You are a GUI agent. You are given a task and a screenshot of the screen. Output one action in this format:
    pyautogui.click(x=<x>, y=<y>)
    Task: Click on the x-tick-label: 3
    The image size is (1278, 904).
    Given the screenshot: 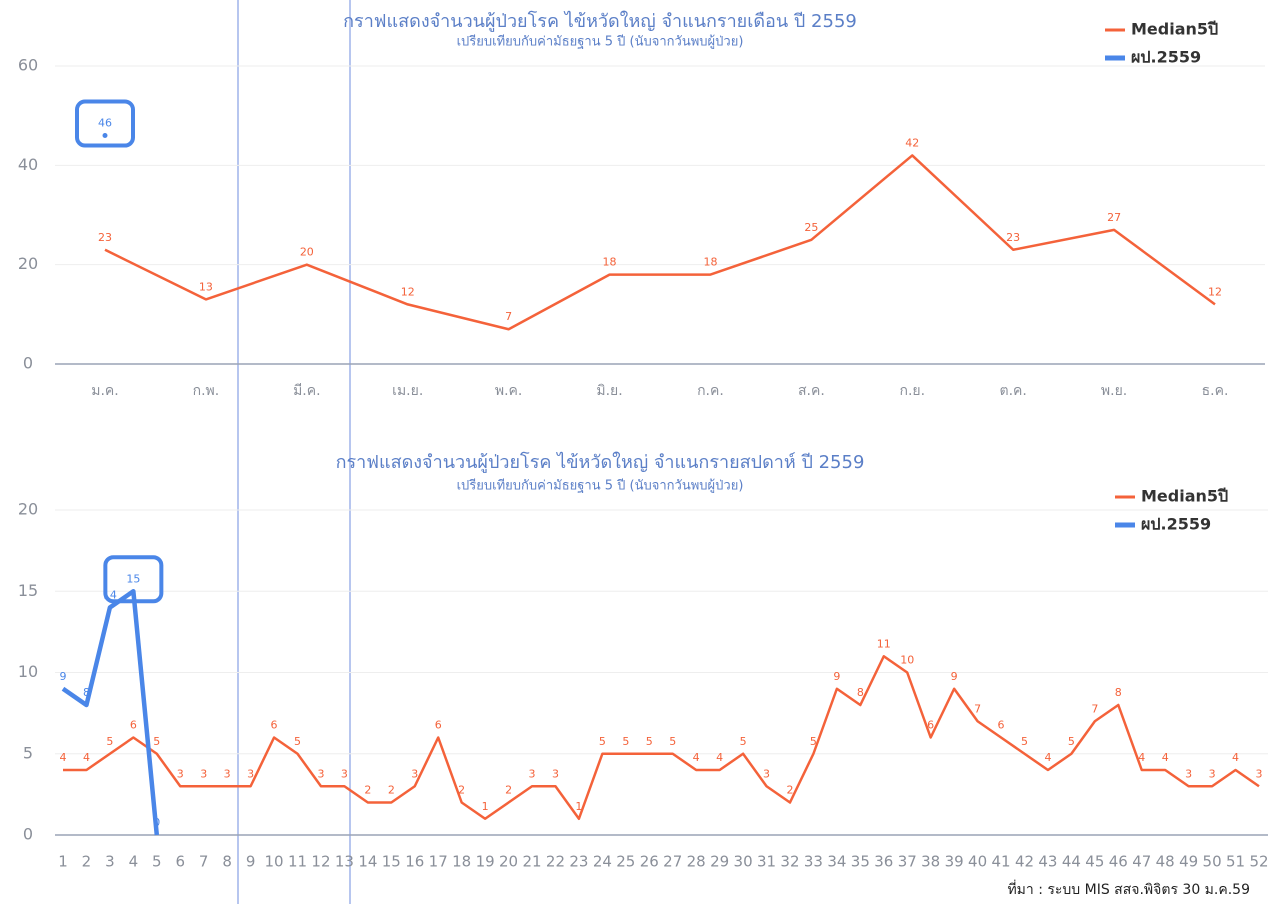 What is the action you would take?
    pyautogui.click(x=110, y=862)
    